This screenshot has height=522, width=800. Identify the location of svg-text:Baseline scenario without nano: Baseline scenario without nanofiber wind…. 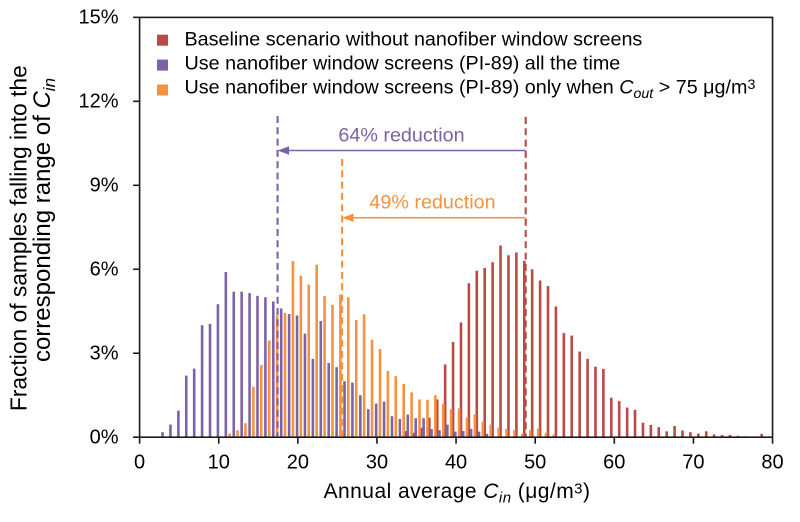
(414, 40).